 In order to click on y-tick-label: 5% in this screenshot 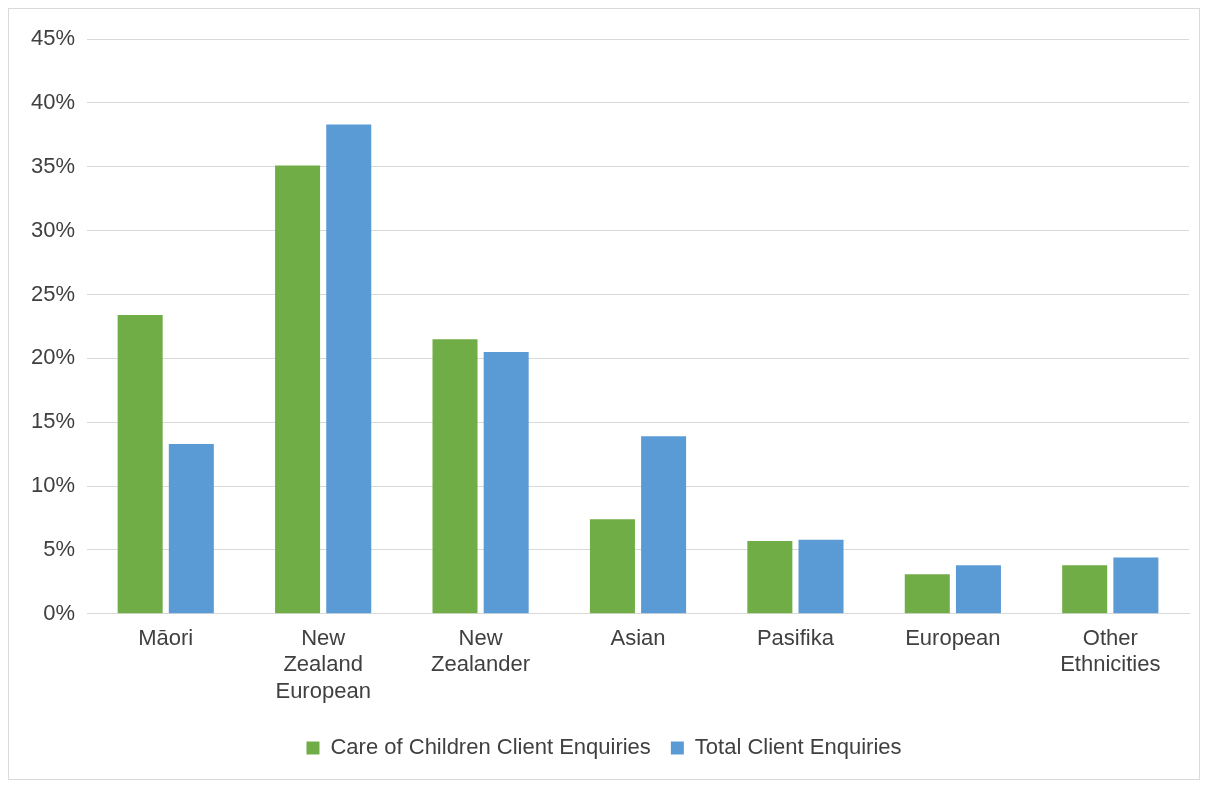, I will do `click(59, 548)`.